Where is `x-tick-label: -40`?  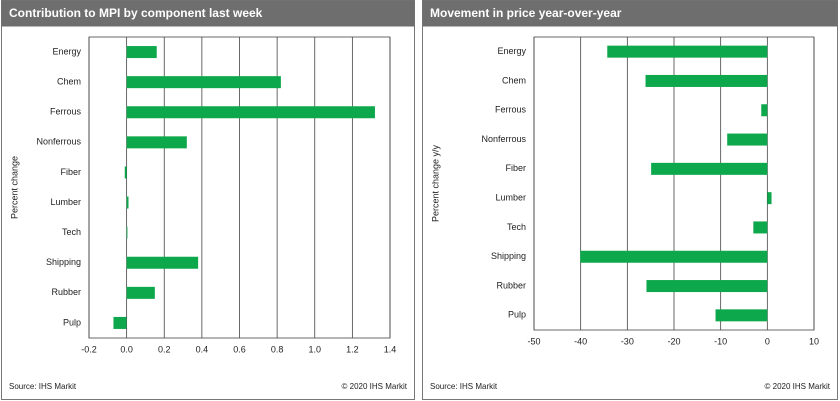
x-tick-label: -40 is located at coordinates (580, 341).